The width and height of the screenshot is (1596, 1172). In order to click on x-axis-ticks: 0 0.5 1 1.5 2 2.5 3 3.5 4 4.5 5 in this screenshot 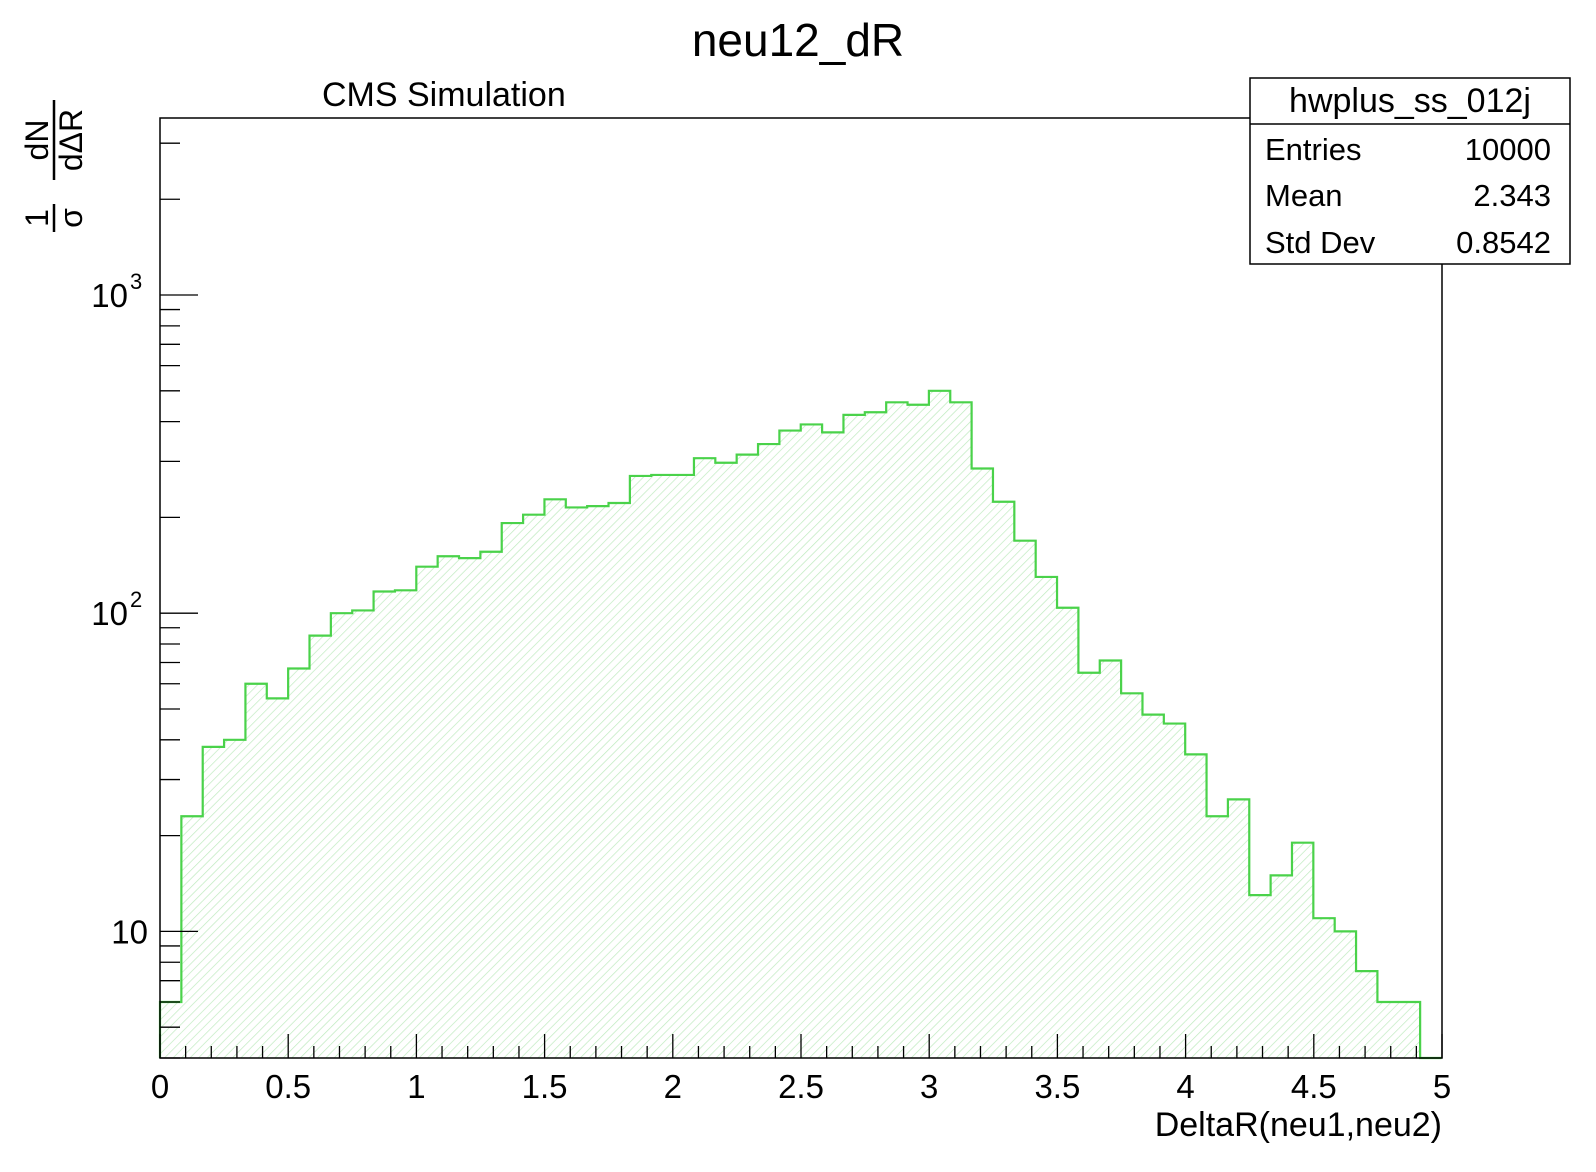, I will do `click(801, 1069)`.